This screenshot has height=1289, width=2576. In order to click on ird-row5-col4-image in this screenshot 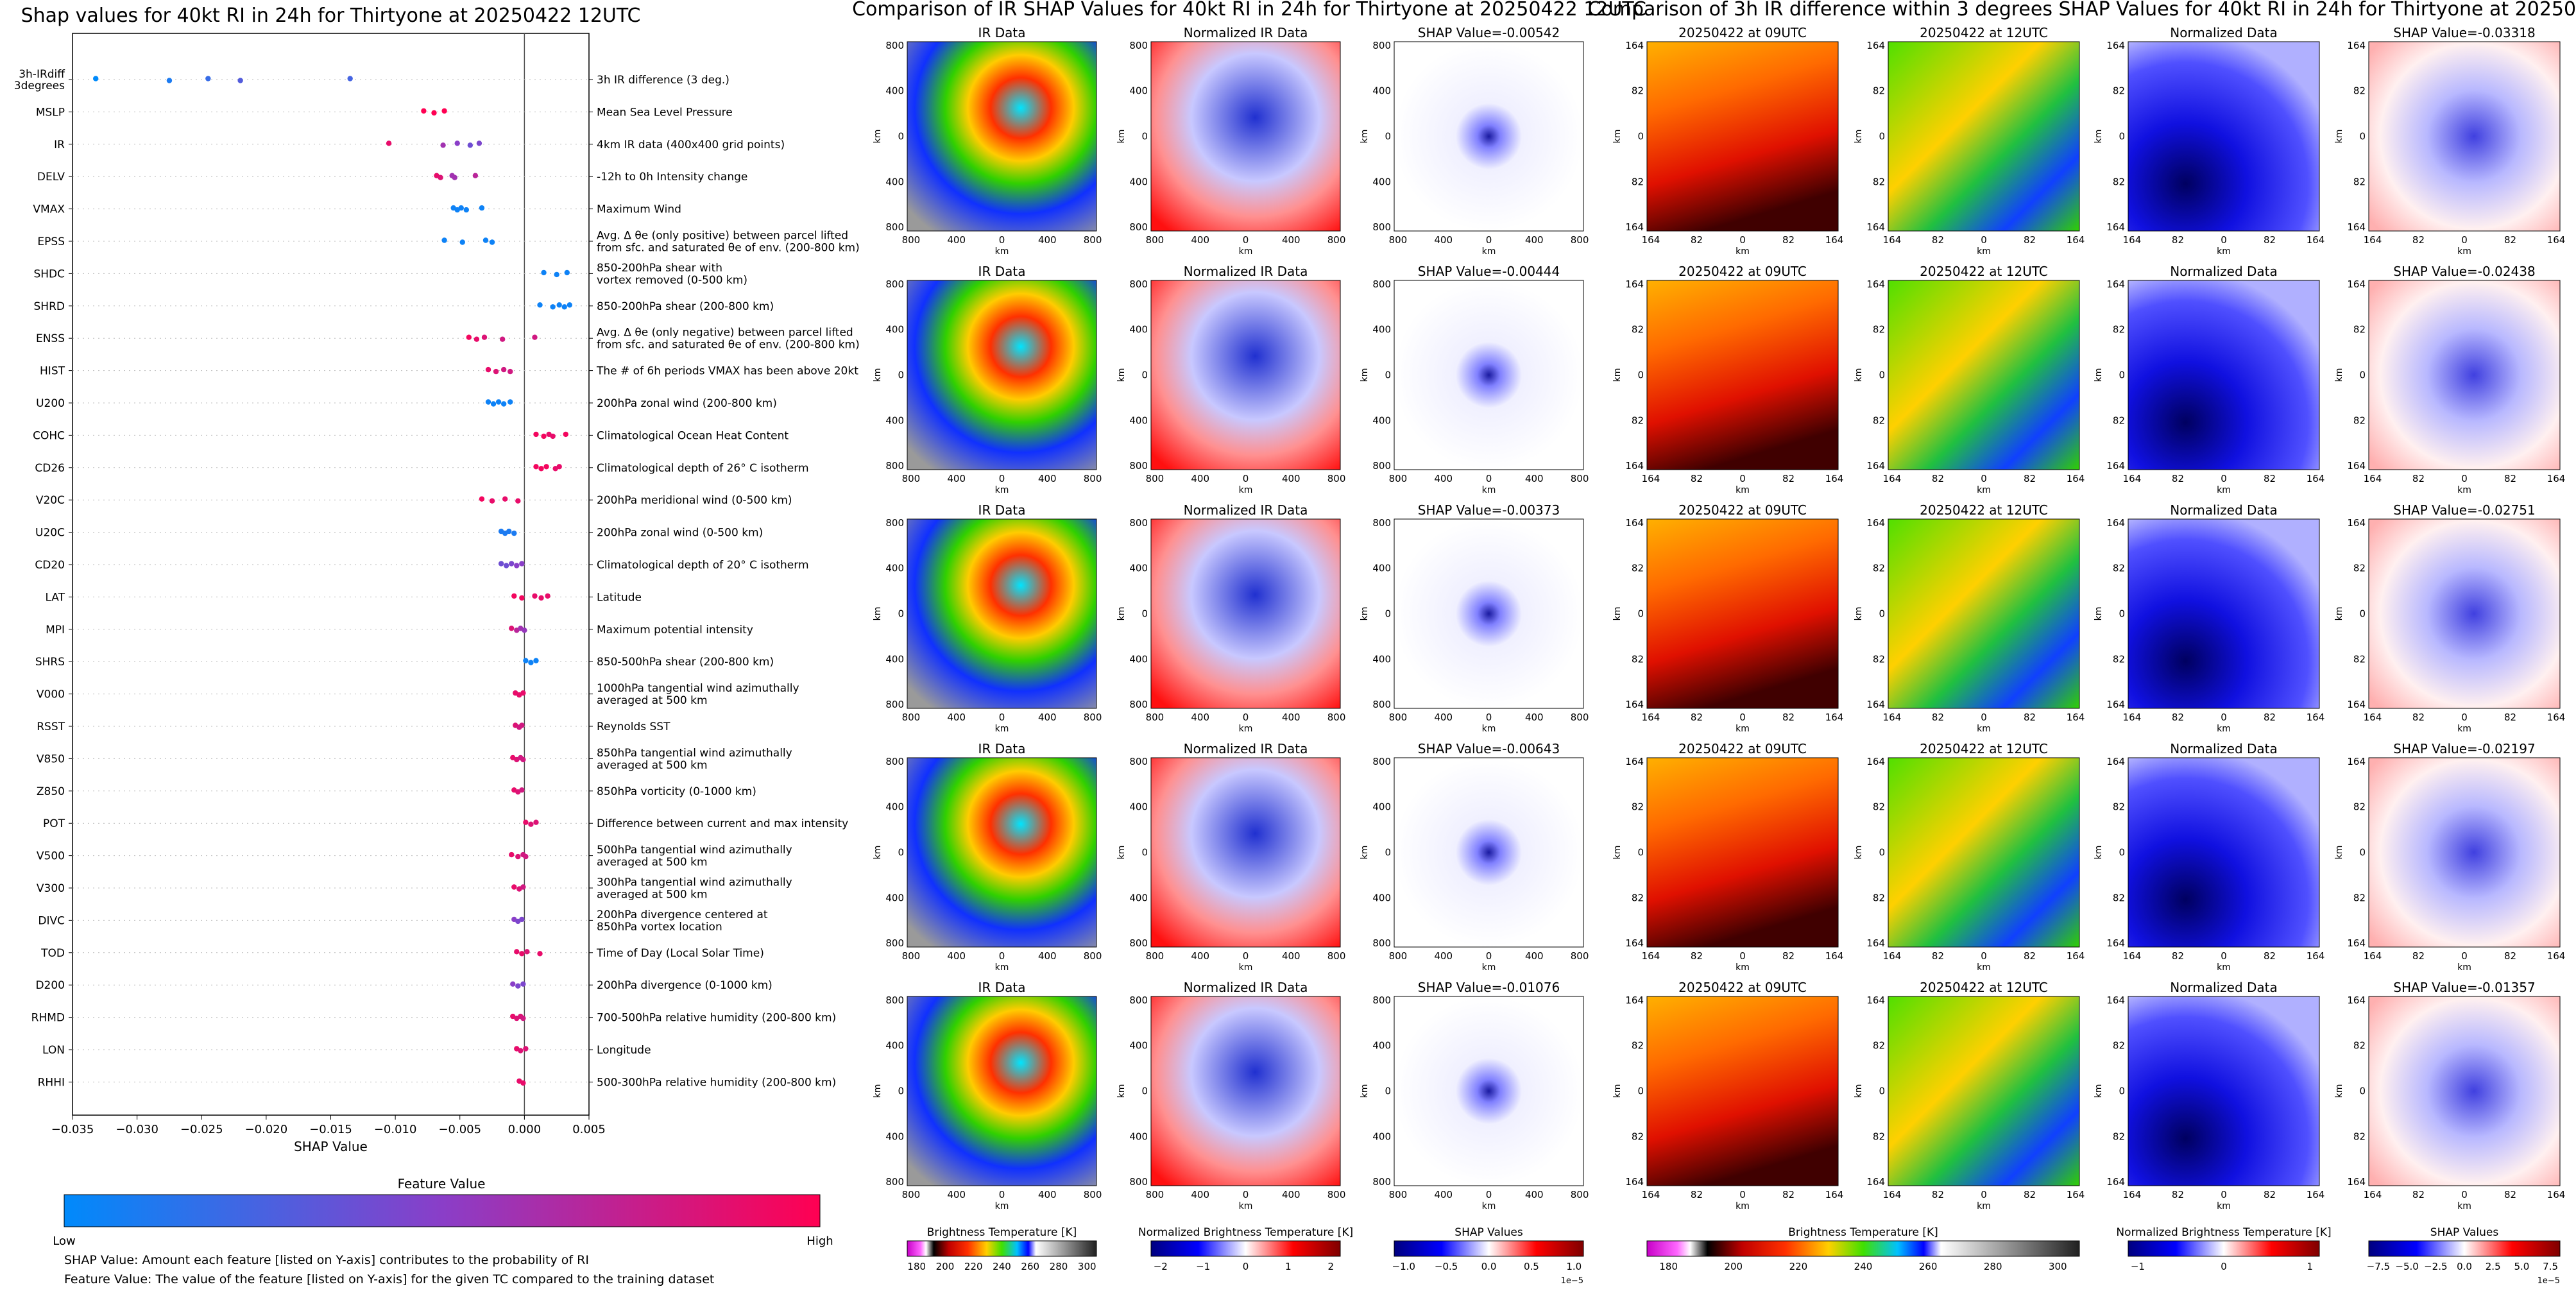, I will do `click(2464, 1091)`.